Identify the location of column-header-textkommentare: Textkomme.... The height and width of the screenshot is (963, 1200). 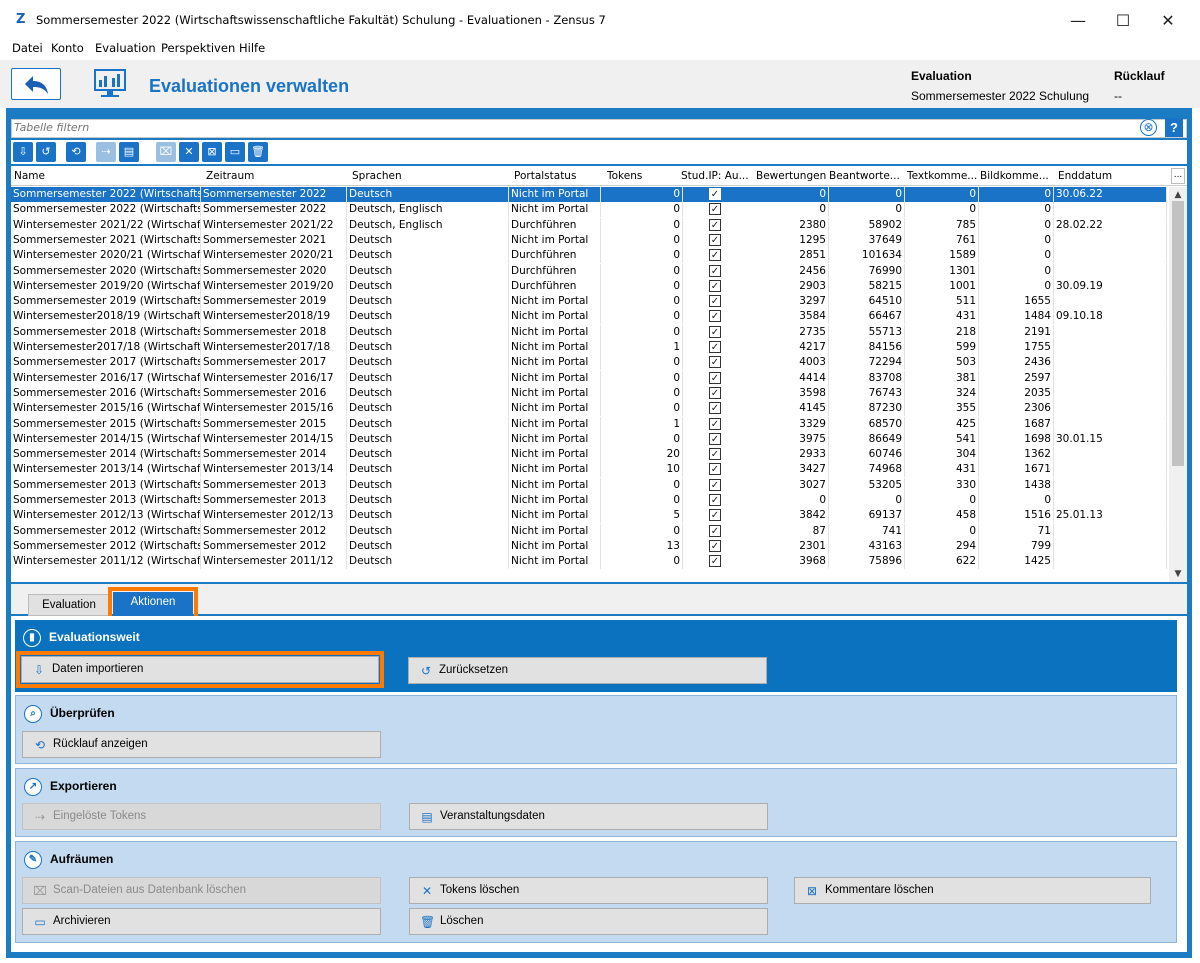
(942, 176).